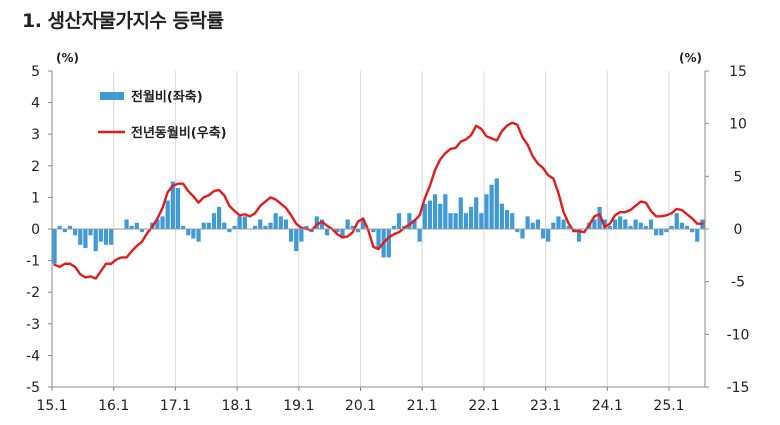 The width and height of the screenshot is (780, 425). Describe the element at coordinates (422, 406) in the screenshot. I see `x-axis-tick-label: 21.1` at that location.